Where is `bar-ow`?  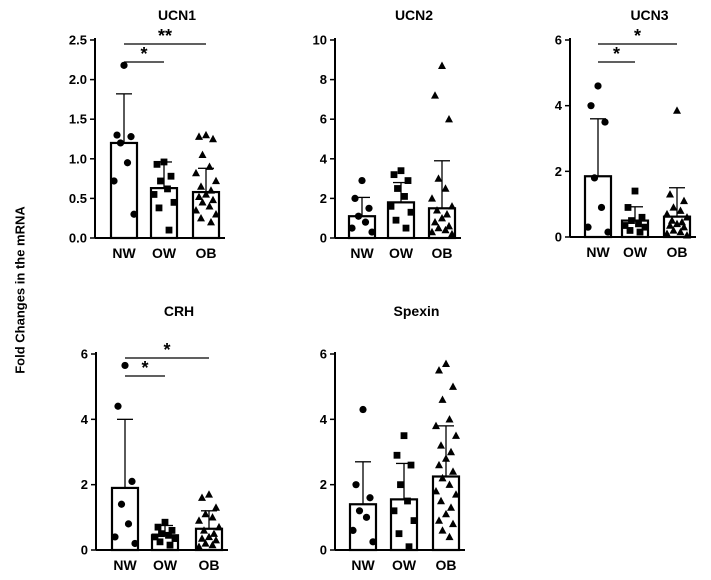 bar-ow is located at coordinates (404, 525).